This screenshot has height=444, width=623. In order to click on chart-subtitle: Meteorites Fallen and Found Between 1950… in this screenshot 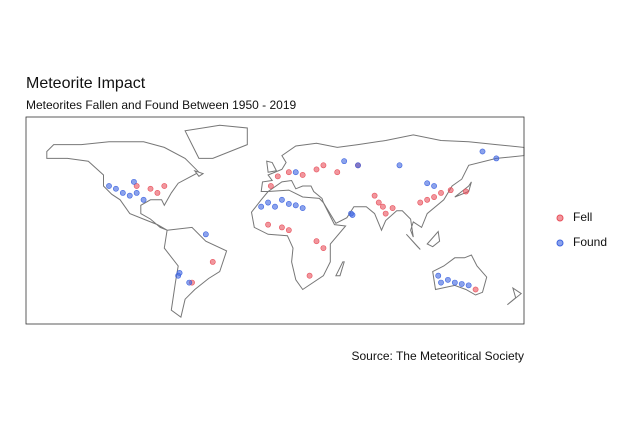, I will do `click(161, 105)`.